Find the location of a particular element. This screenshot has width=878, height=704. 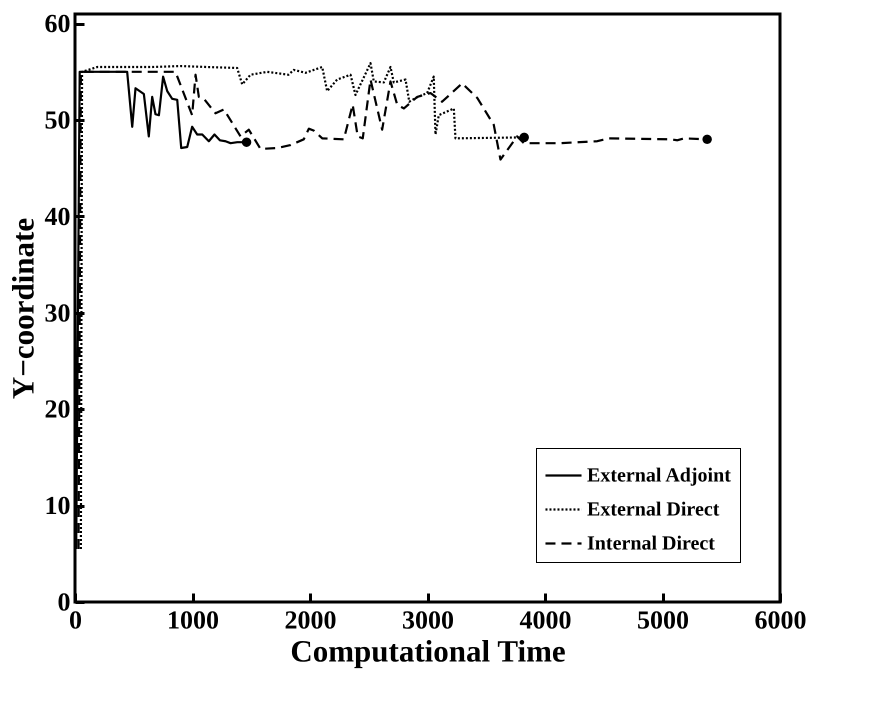

y-tick-label: 50 is located at coordinates (57, 120).